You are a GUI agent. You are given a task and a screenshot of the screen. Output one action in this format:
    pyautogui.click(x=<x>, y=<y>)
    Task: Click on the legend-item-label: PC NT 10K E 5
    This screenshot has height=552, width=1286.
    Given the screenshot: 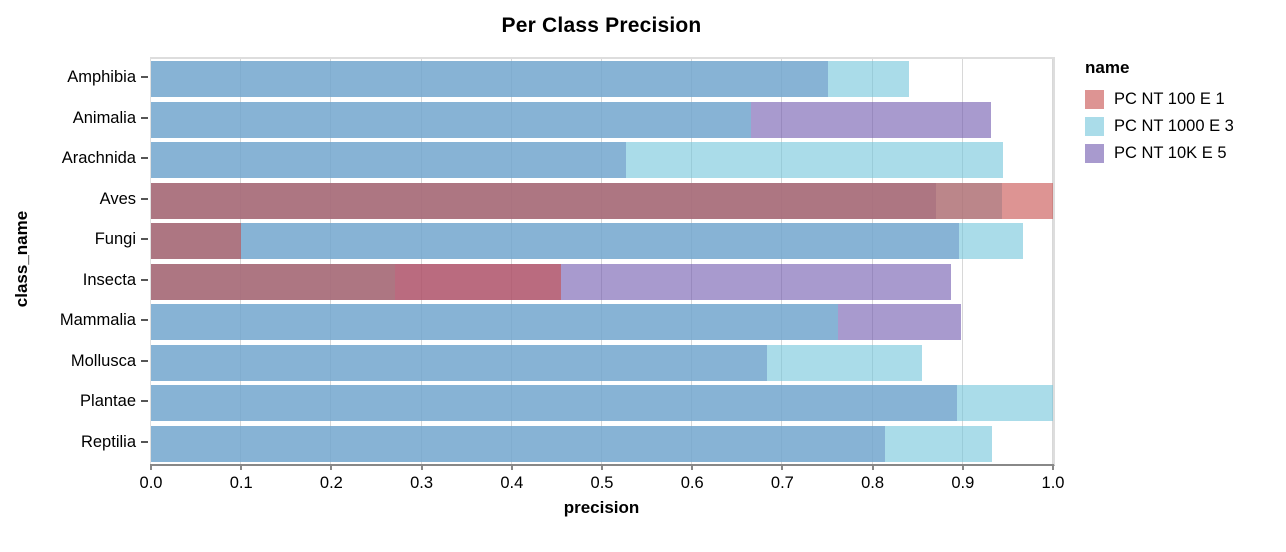 What is the action you would take?
    pyautogui.click(x=1170, y=153)
    